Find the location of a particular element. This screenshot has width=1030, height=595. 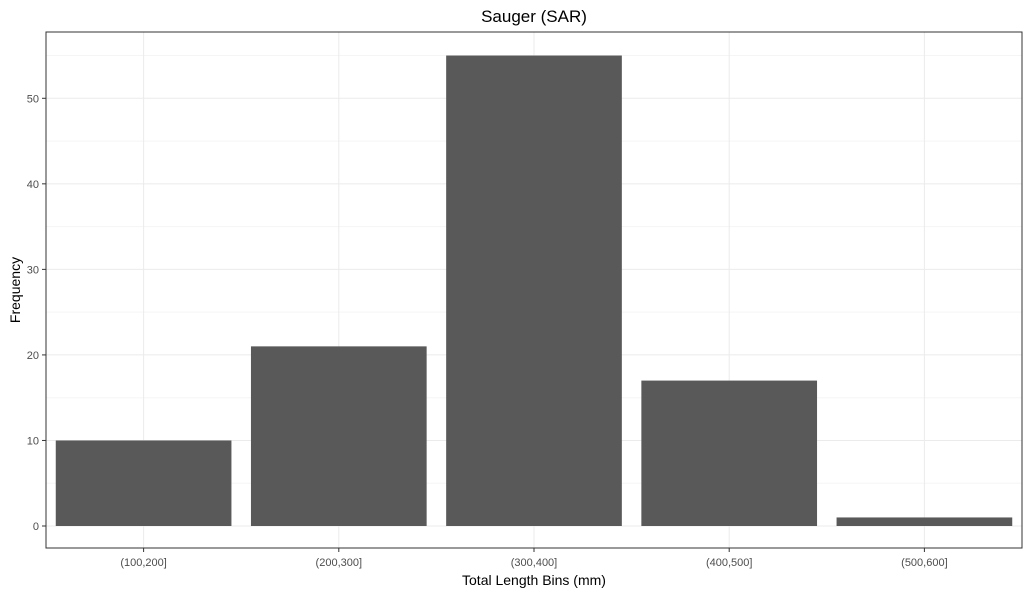

y-tick-label: 20 is located at coordinates (33, 356).